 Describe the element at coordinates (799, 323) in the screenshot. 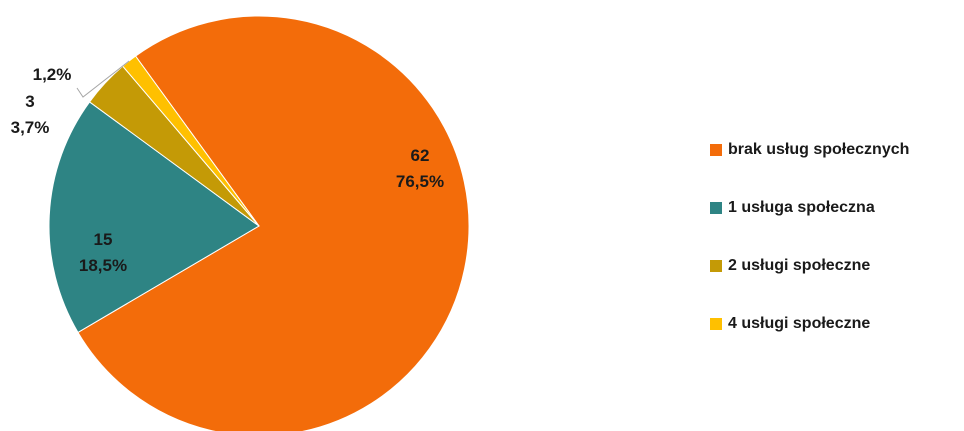

I see `legend-label: 4 usługi społeczne` at that location.